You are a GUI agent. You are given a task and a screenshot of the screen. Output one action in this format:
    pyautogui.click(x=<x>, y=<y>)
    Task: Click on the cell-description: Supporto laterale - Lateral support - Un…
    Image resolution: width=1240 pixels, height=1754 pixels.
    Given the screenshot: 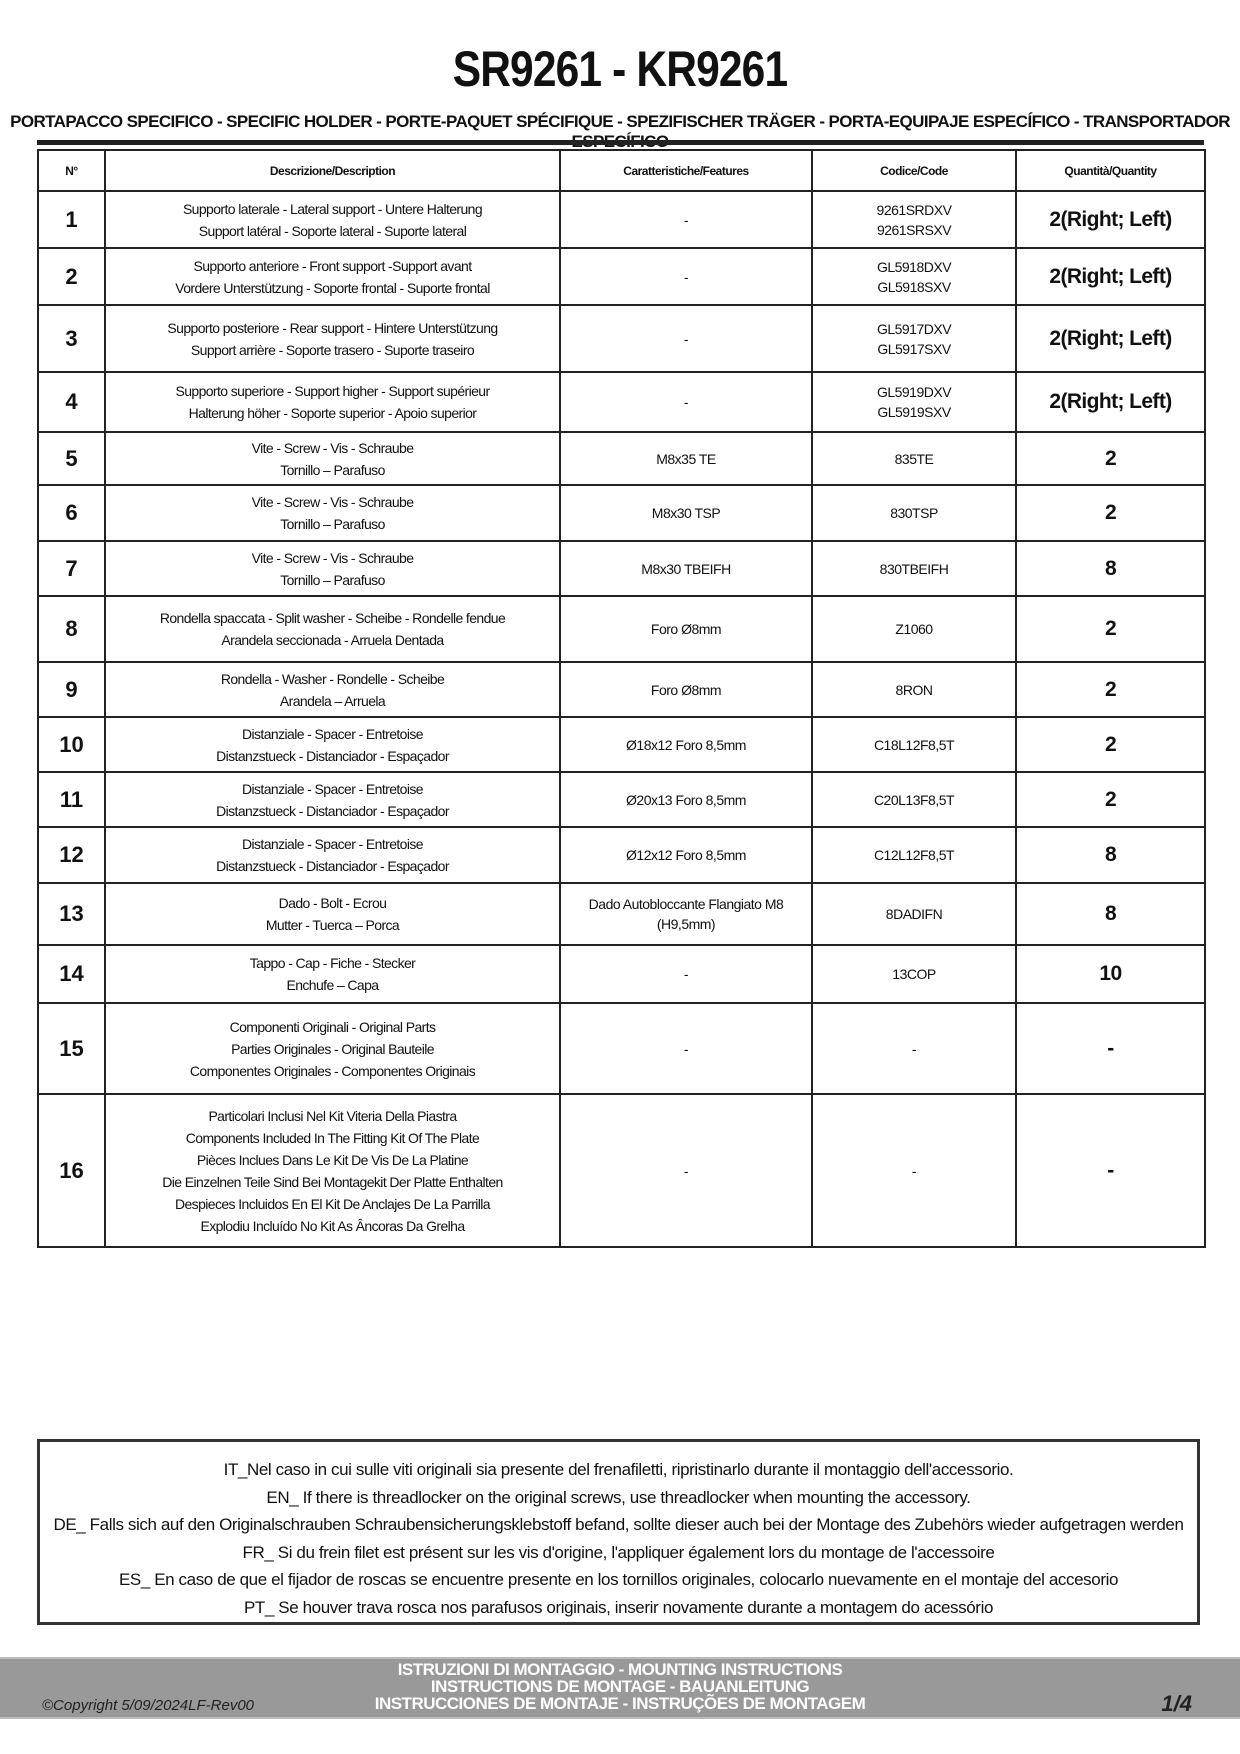 What is the action you would take?
    pyautogui.click(x=332, y=219)
    